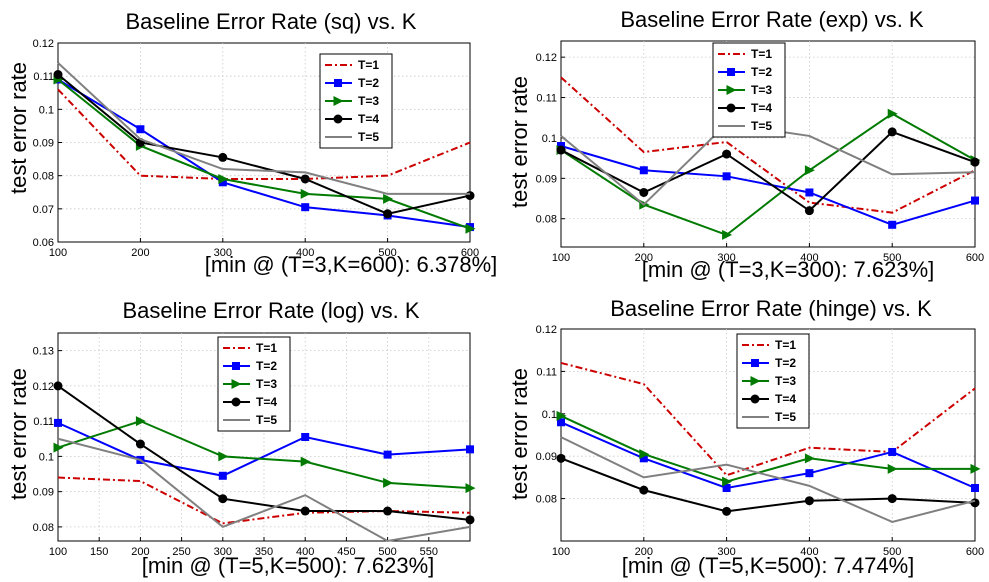 The height and width of the screenshot is (582, 989). I want to click on x-tick-label: 300, so click(726, 552).